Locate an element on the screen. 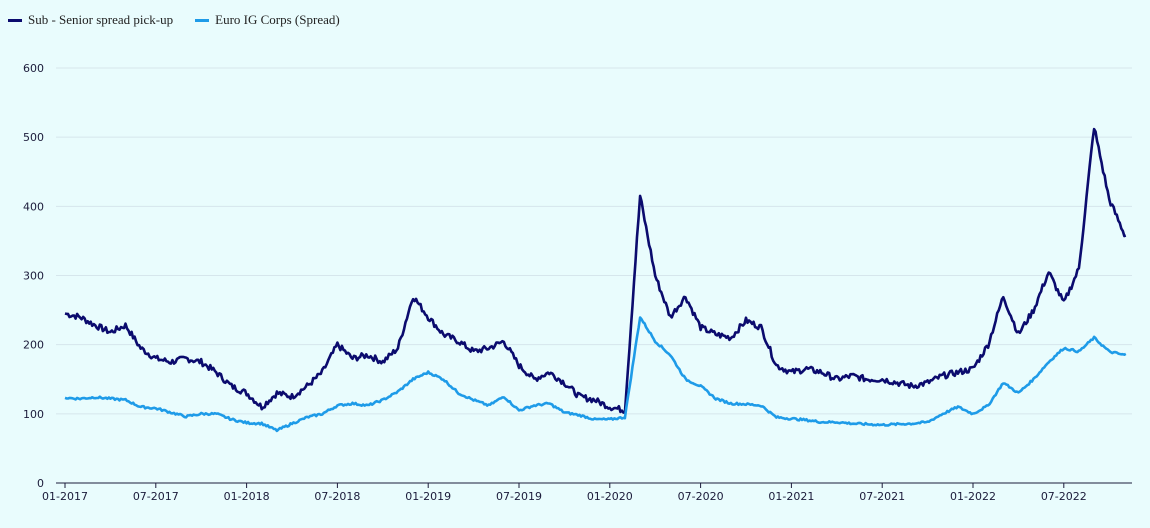  legend-item-euro-ig: Euro IG Corps (Spread) is located at coordinates (267, 20).